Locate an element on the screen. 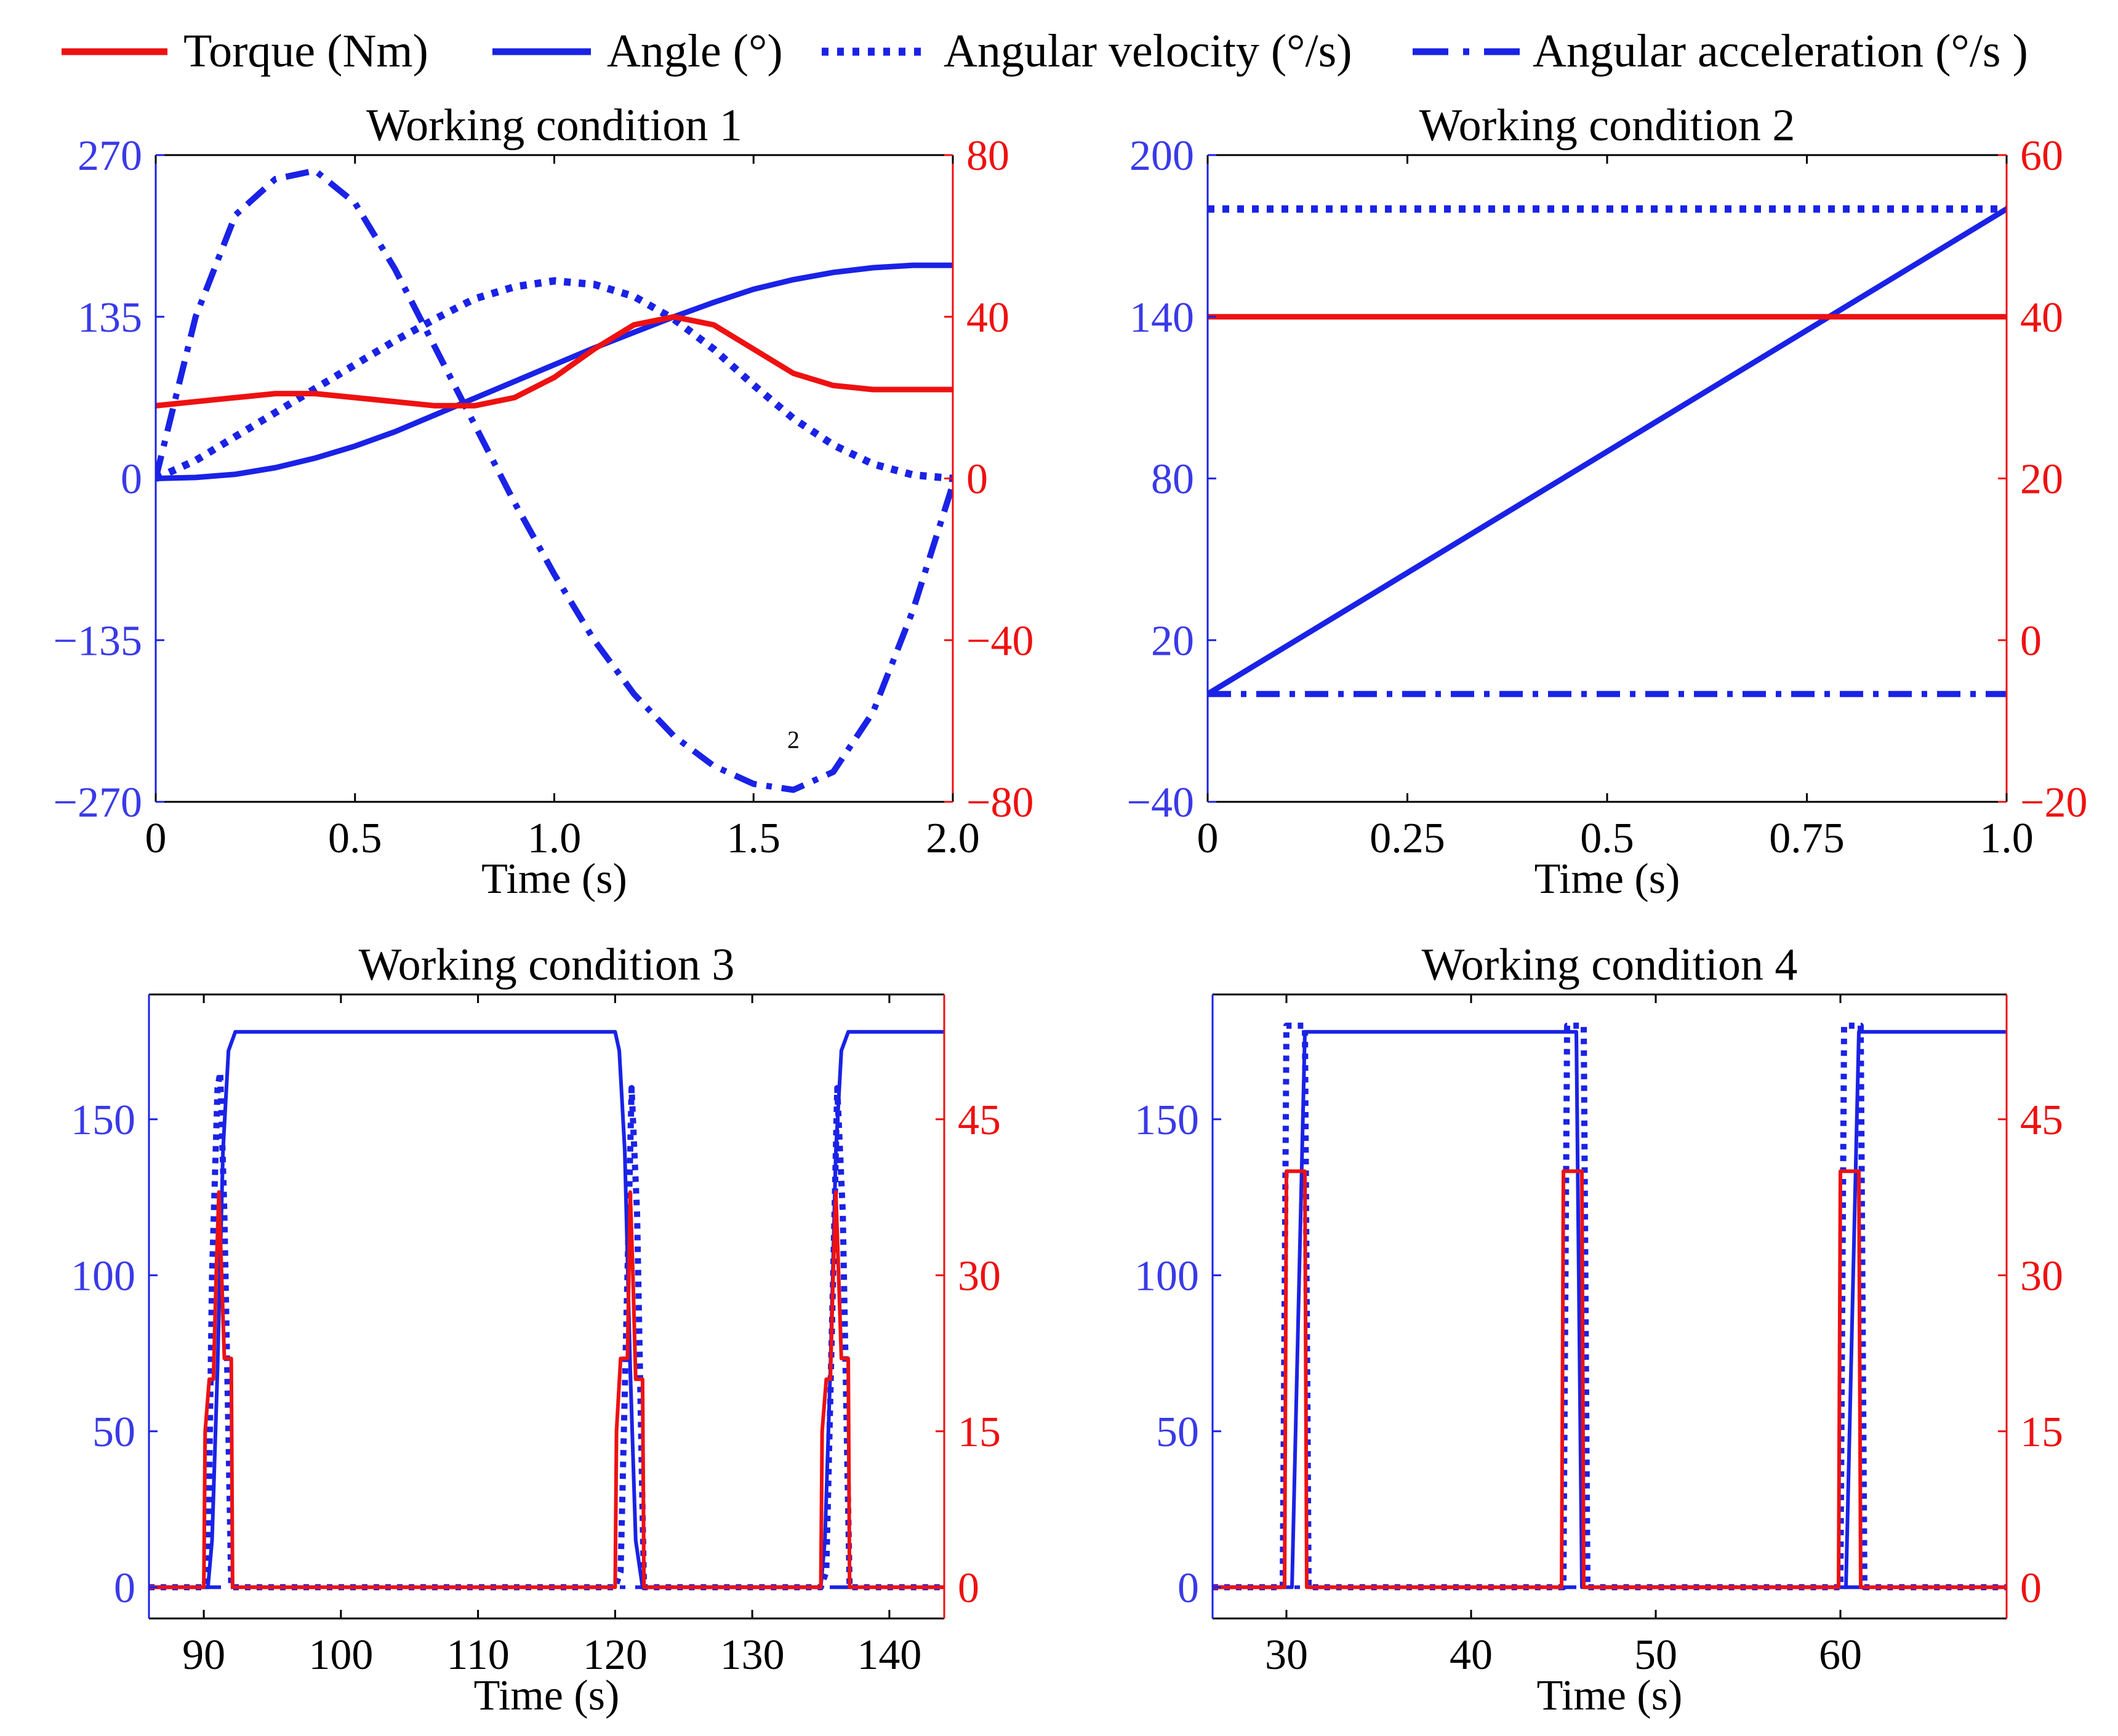 Image resolution: width=2118 pixels, height=1736 pixels. y-left-tick-label: −270 is located at coordinates (98, 802).